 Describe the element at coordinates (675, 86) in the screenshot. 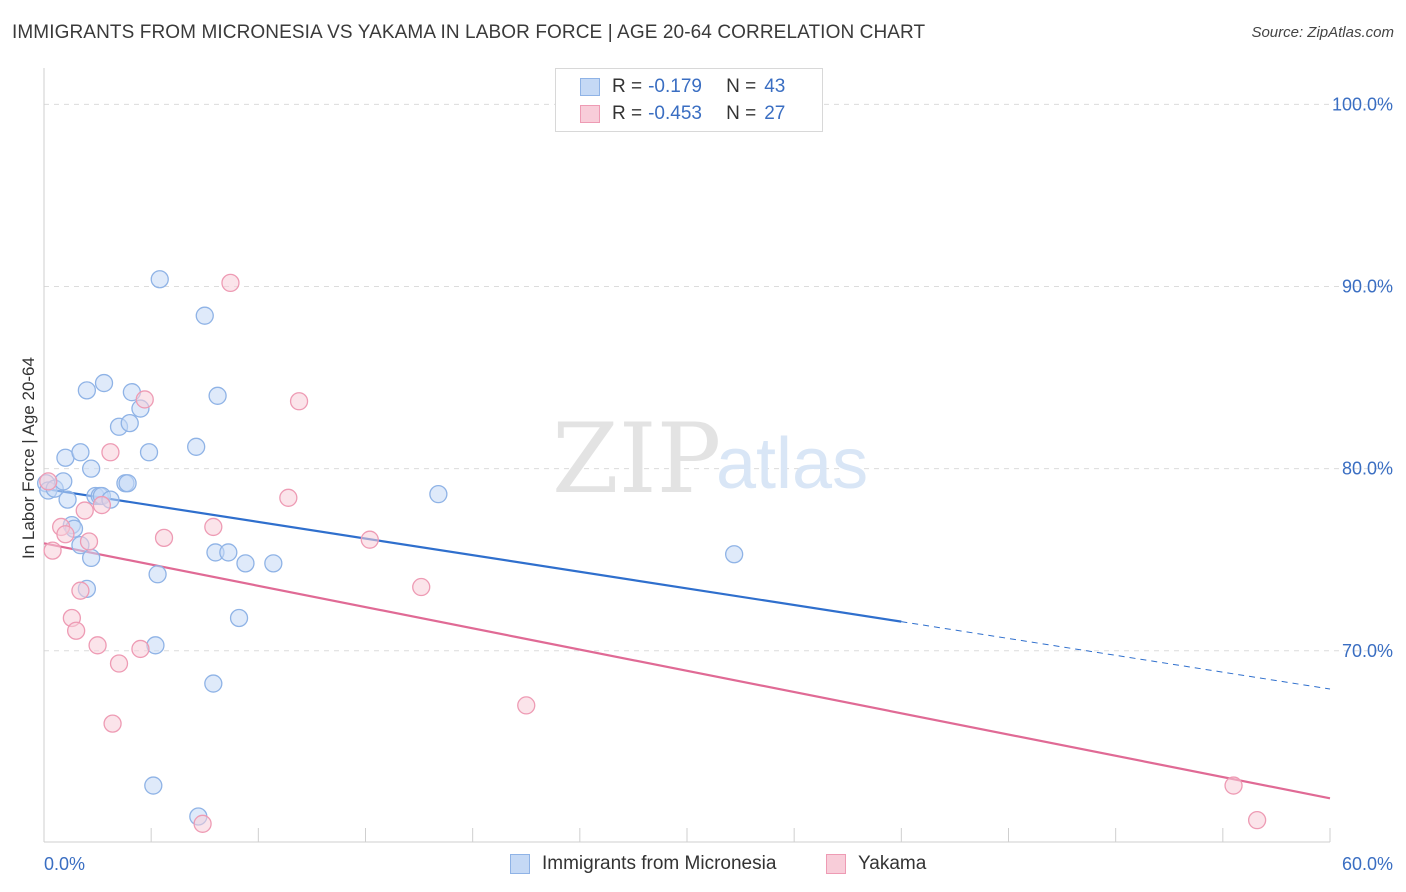

I see `legend-r-value: -0.179` at that location.